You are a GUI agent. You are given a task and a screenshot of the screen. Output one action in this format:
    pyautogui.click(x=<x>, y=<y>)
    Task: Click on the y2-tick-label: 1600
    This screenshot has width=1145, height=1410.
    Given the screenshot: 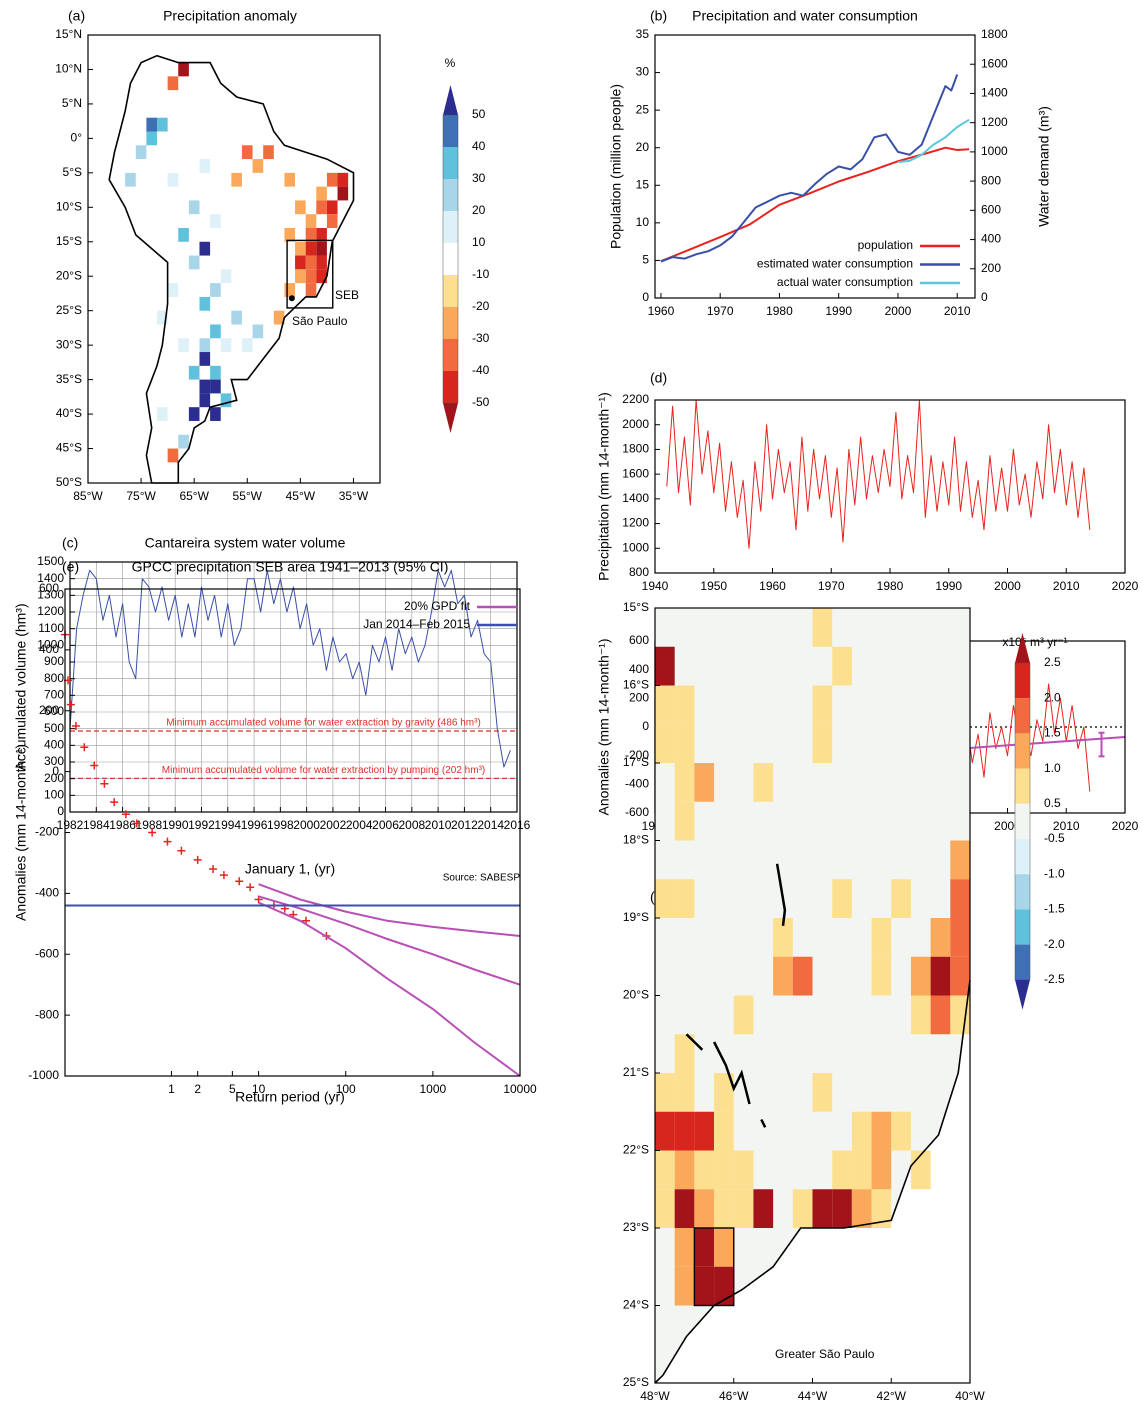 What is the action you would take?
    pyautogui.click(x=994, y=63)
    